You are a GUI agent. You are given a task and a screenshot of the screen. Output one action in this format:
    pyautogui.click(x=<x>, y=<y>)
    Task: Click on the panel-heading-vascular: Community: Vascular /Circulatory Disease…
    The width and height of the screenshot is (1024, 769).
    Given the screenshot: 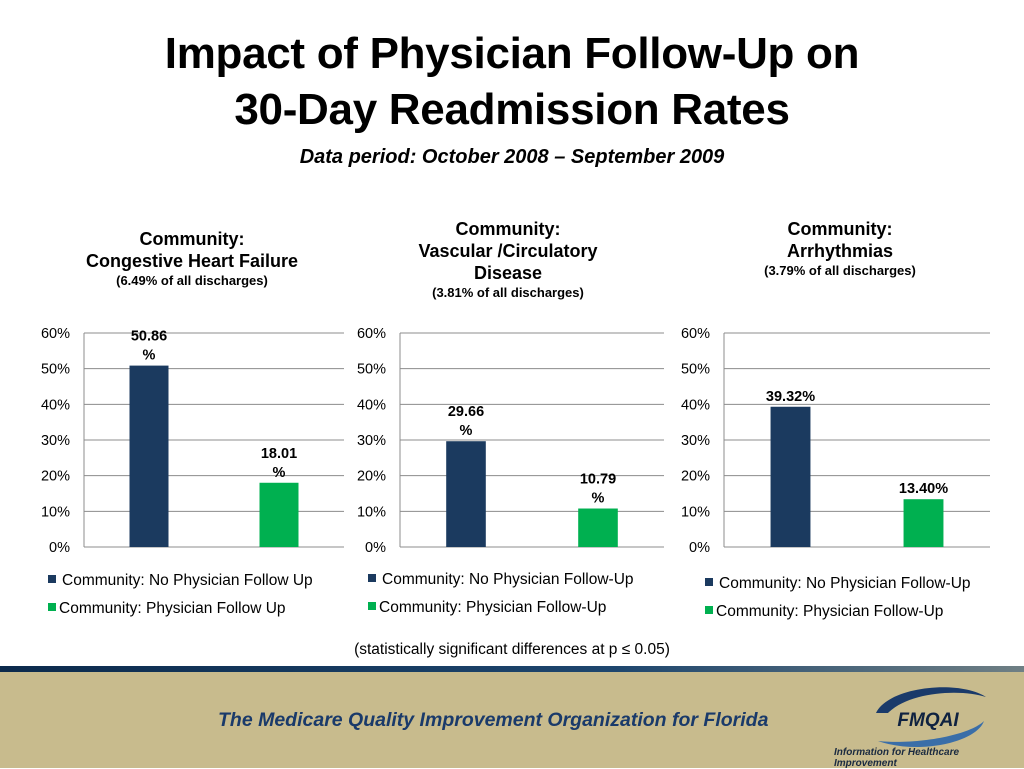 What is the action you would take?
    pyautogui.click(x=508, y=259)
    